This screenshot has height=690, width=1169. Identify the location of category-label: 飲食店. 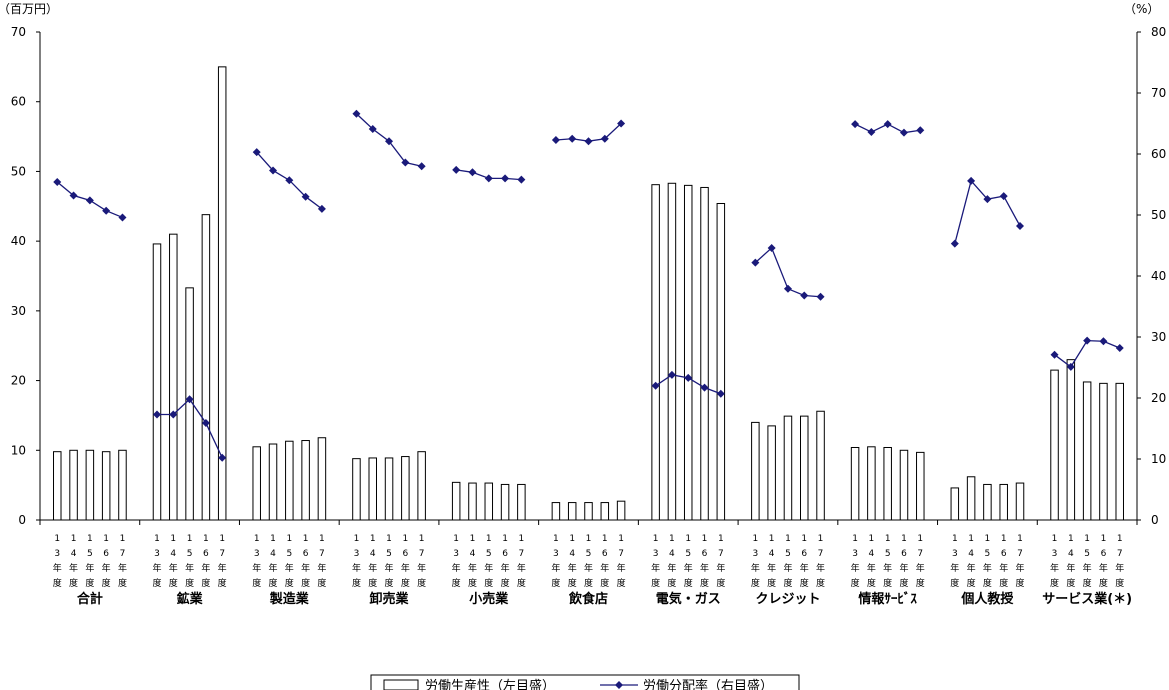
(588, 599).